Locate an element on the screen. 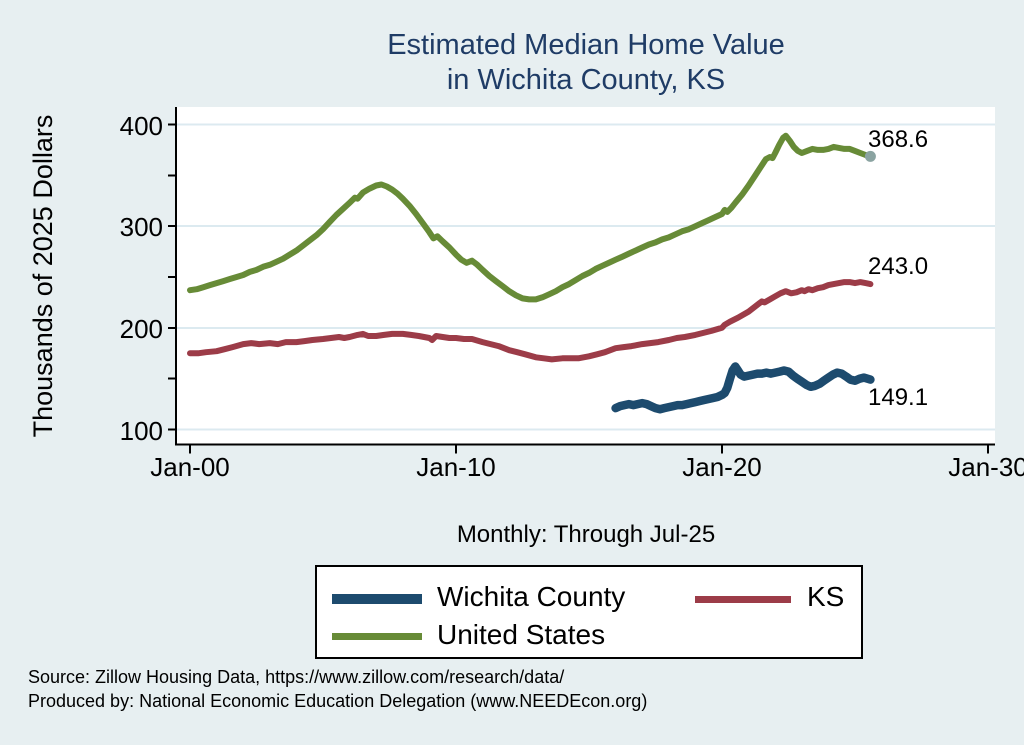 Image resolution: width=1024 pixels, height=745 pixels. series-end-dot-united_states is located at coordinates (870, 156).